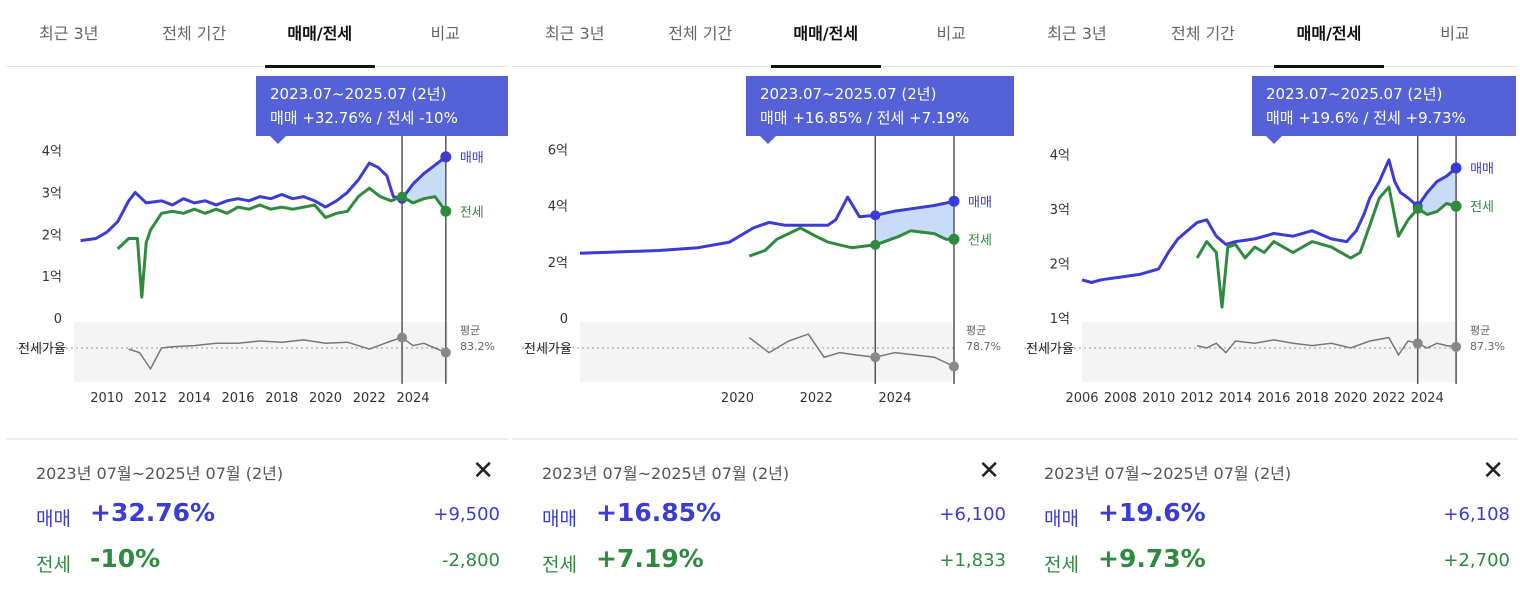  What do you see at coordinates (1235, 398) in the screenshot?
I see `x-tick-label: 2014` at bounding box center [1235, 398].